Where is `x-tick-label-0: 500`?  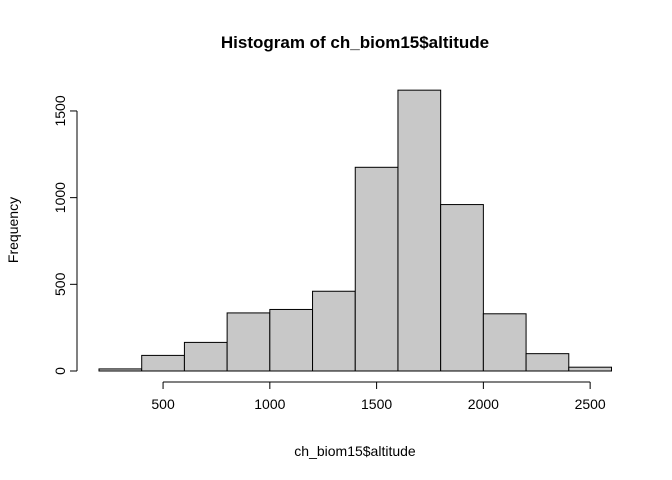
x-tick-label-0: 500 is located at coordinates (163, 404).